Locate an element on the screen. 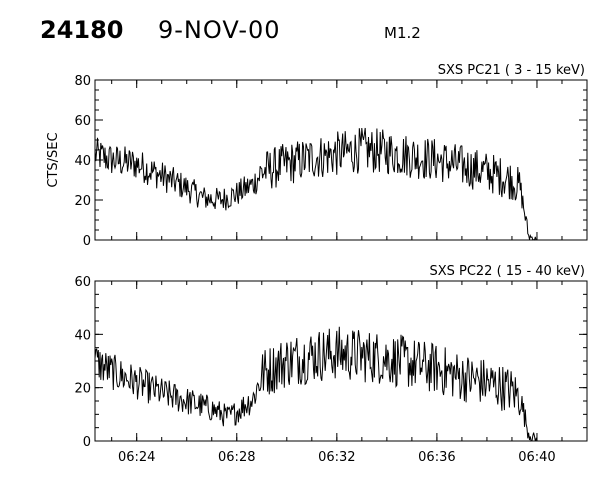 This screenshot has width=600, height=480. channel-title: SXS PC22 ( 15 - 40 keV) is located at coordinates (507, 271).